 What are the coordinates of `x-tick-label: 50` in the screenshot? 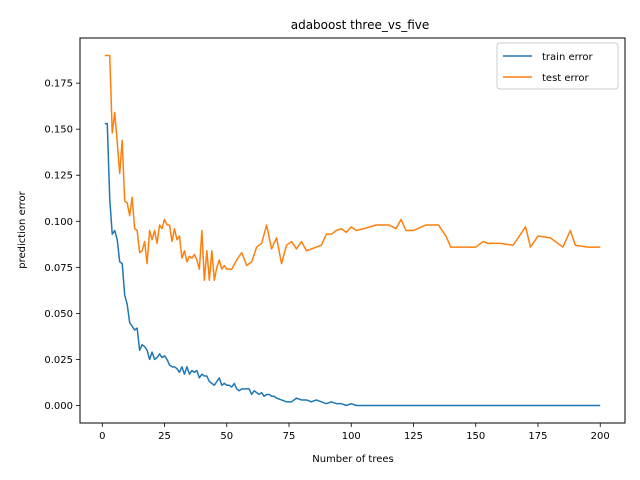 It's located at (226, 436).